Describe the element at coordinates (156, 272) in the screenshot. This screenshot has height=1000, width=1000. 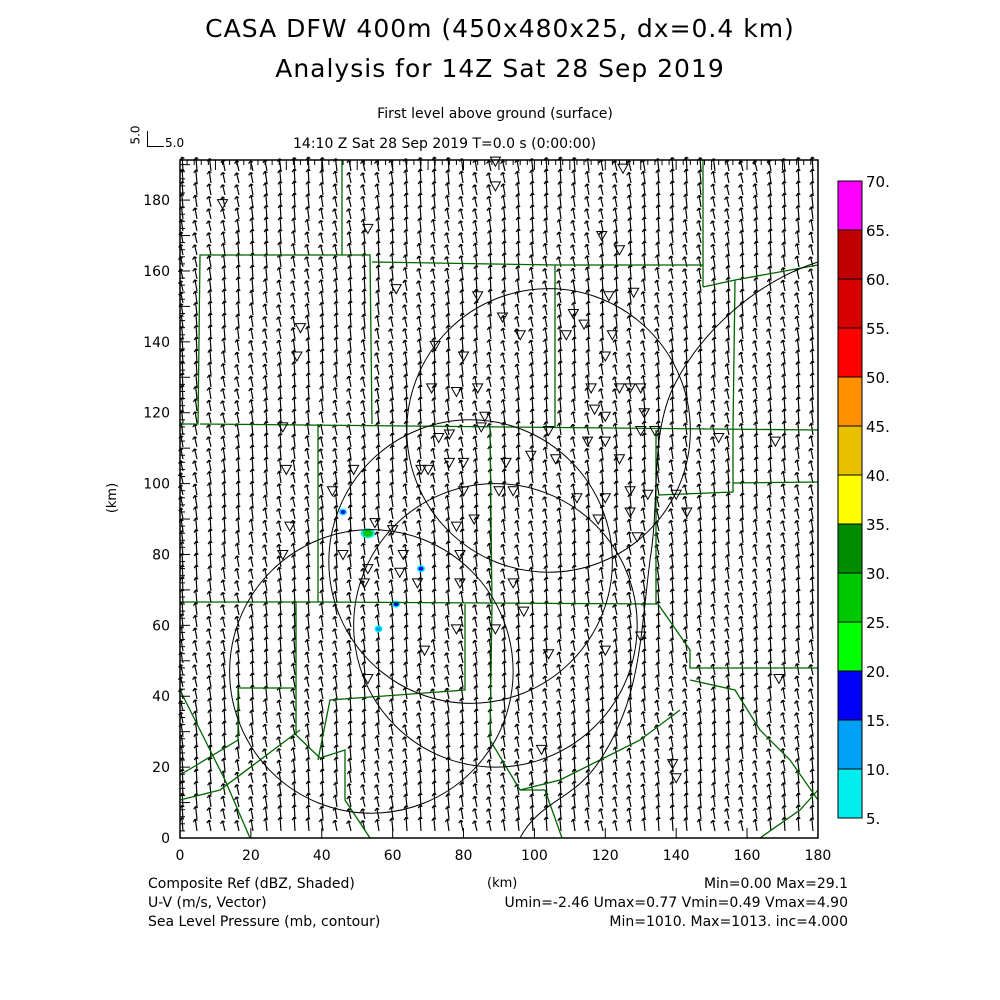
I see `y-tick-label: 160` at that location.